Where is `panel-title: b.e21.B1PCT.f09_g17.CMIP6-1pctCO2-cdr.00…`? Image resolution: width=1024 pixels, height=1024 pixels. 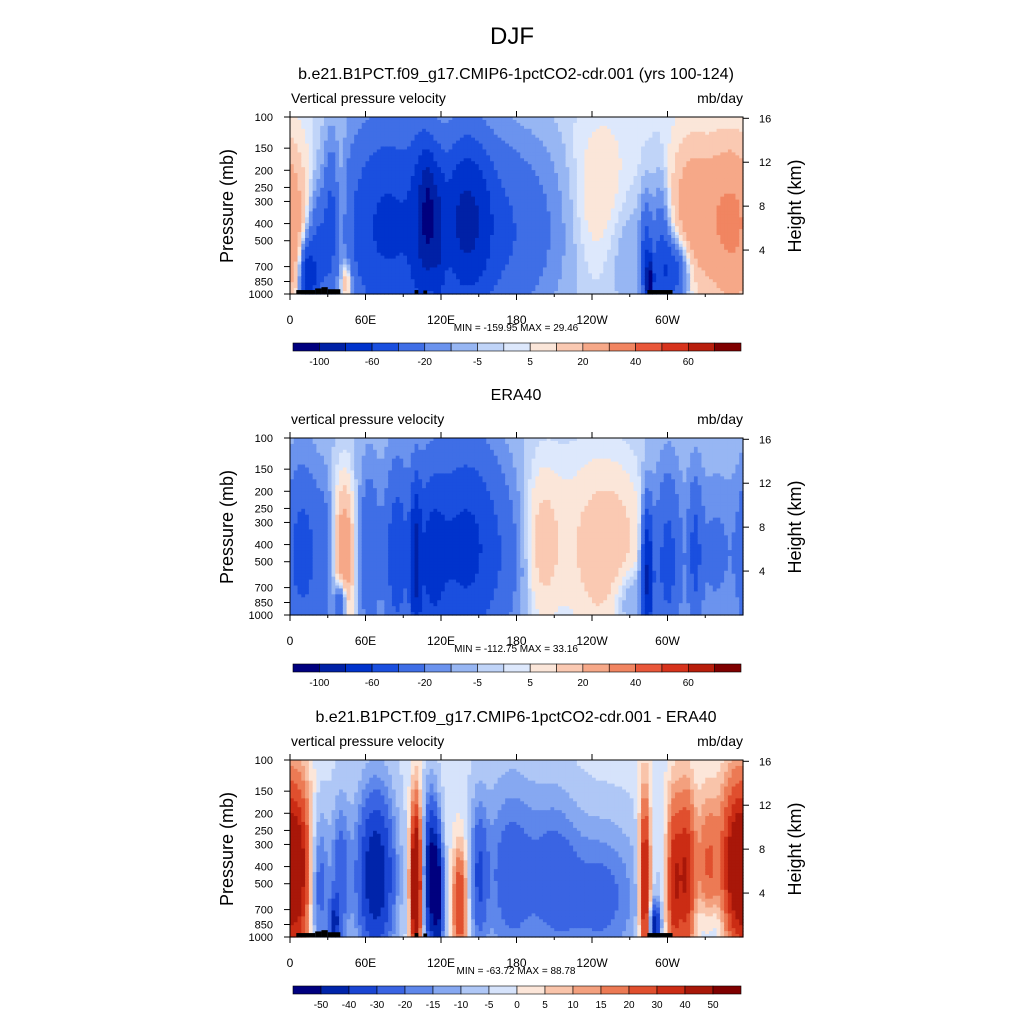 panel-title: b.e21.B1PCT.f09_g17.CMIP6-1pctCO2-cdr.00… is located at coordinates (516, 74).